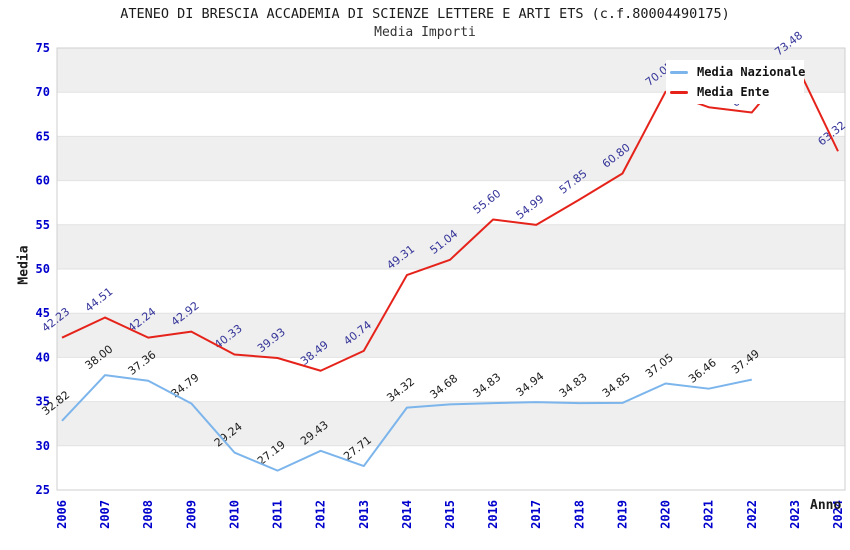 The height and width of the screenshot is (550, 850). I want to click on legend-item-media-ente: Media Ente, so click(735, 92).